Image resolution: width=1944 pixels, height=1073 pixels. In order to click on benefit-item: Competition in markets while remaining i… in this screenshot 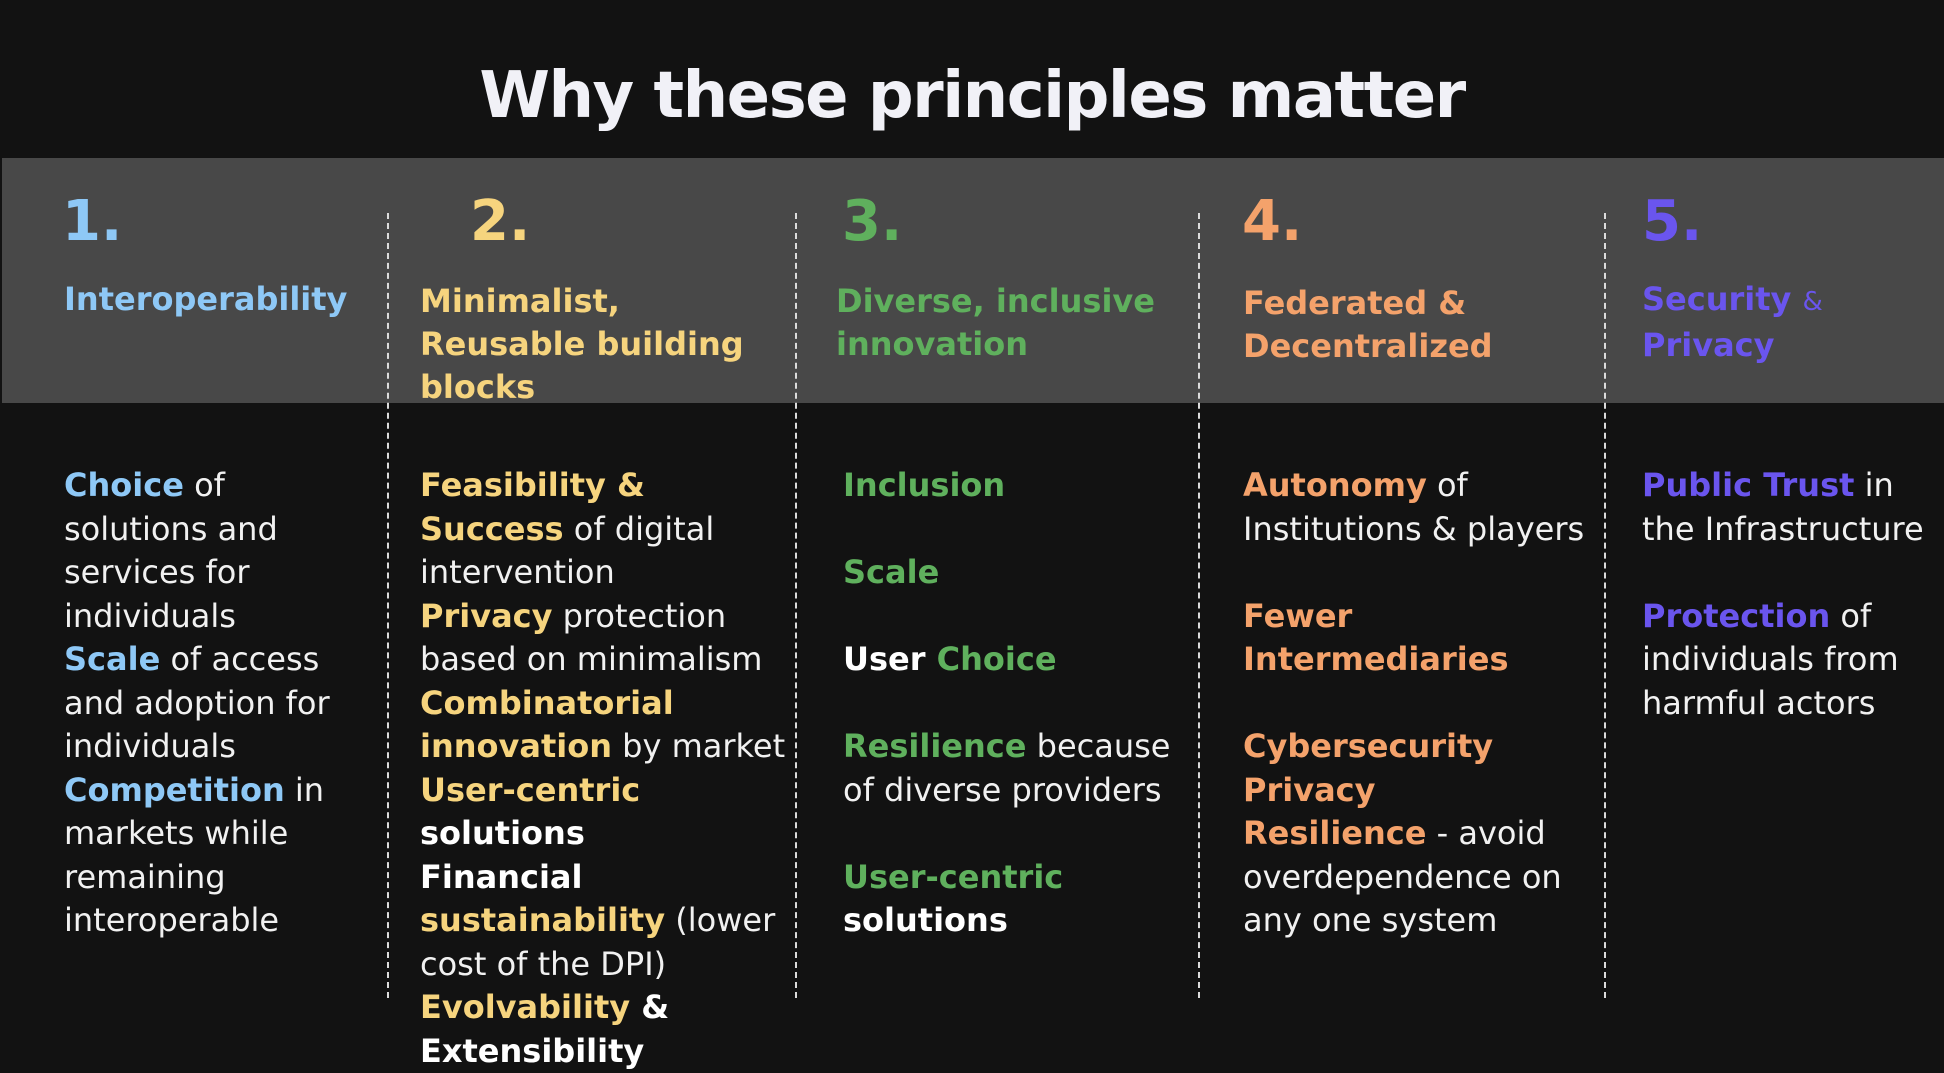, I will do `click(209, 856)`.